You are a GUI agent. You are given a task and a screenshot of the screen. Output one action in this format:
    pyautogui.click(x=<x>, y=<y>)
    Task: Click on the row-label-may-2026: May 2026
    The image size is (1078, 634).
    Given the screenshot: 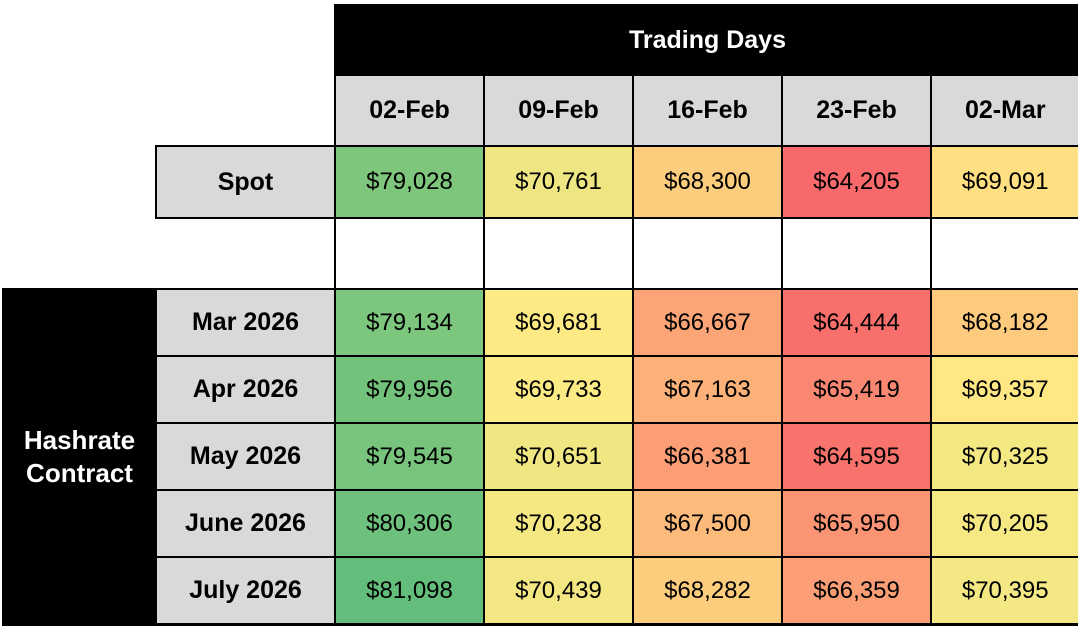 What is the action you would take?
    pyautogui.click(x=245, y=456)
    